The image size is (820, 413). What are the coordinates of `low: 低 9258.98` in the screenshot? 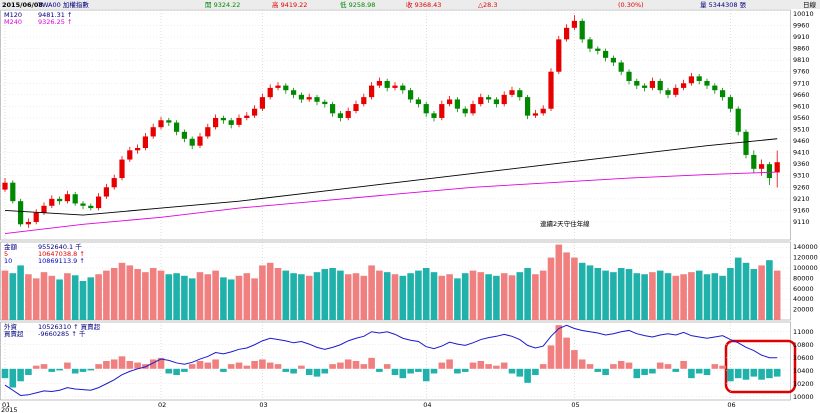 It's located at (357, 4).